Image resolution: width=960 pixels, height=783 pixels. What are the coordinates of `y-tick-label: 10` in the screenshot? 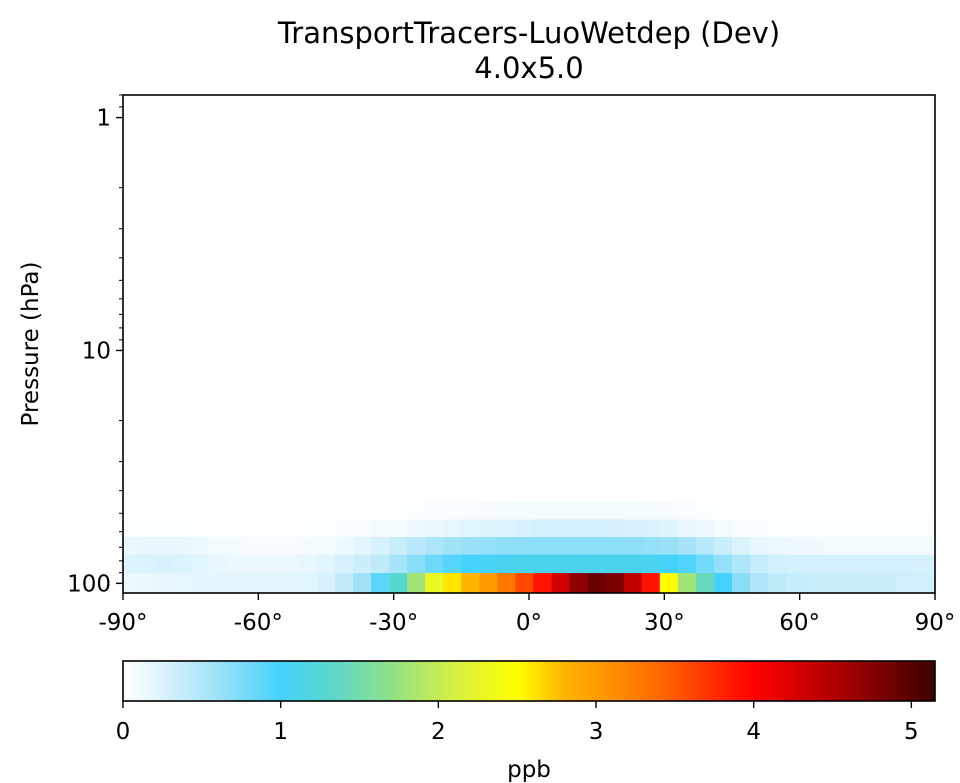 It's located at (96, 351).